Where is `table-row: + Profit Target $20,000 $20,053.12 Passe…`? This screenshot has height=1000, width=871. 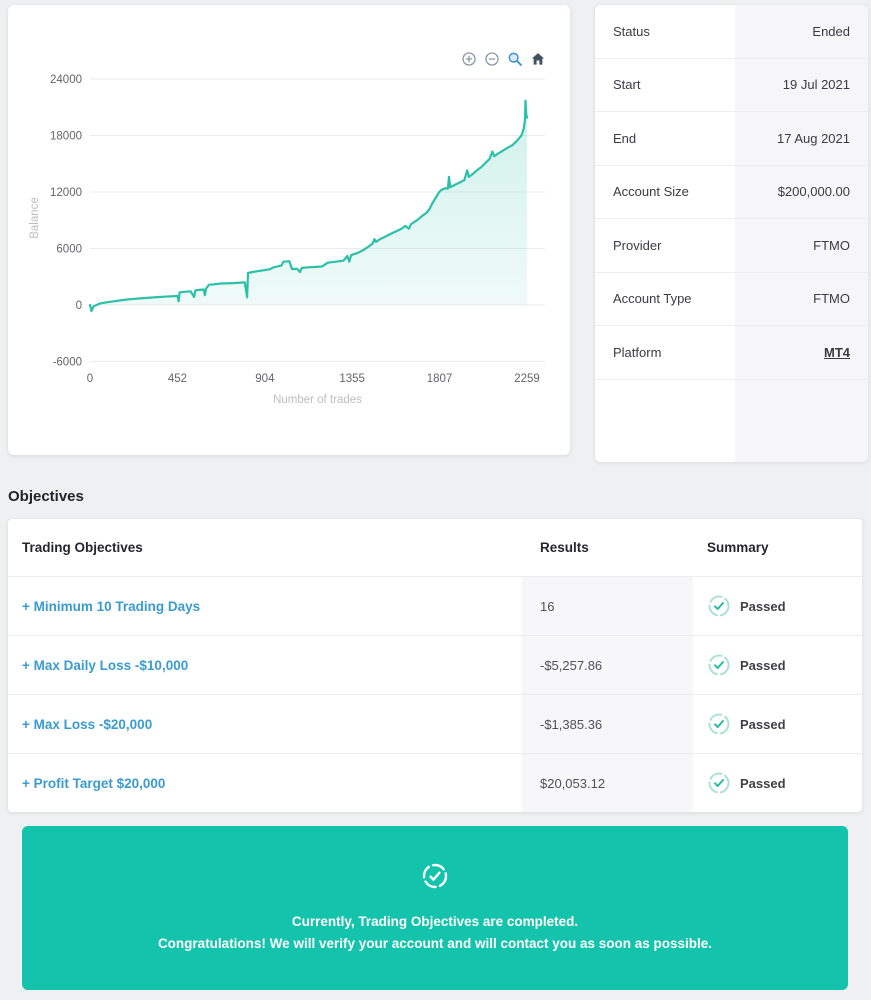
table-row: + Profit Target $20,000 $20,053.12 Passe… is located at coordinates (435, 782).